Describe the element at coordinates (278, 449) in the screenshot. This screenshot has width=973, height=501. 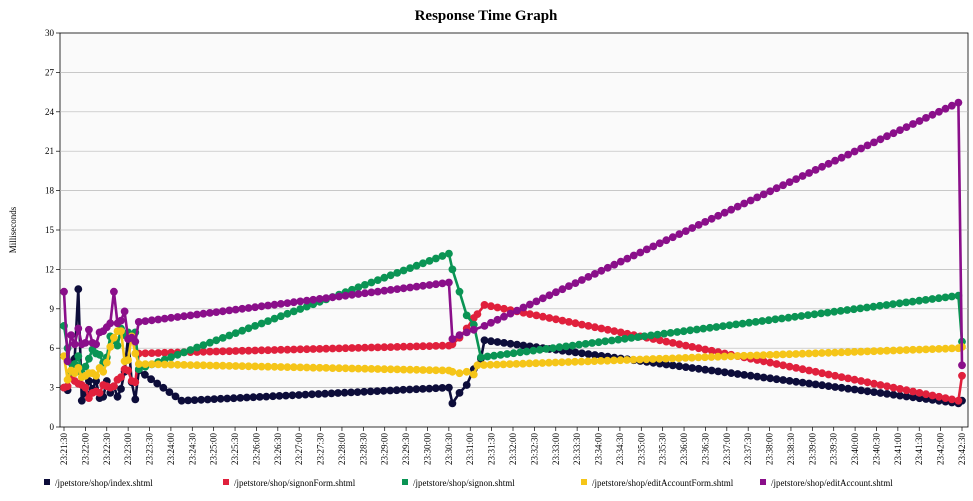
I see `x-tick-label: 23:26:30` at that location.